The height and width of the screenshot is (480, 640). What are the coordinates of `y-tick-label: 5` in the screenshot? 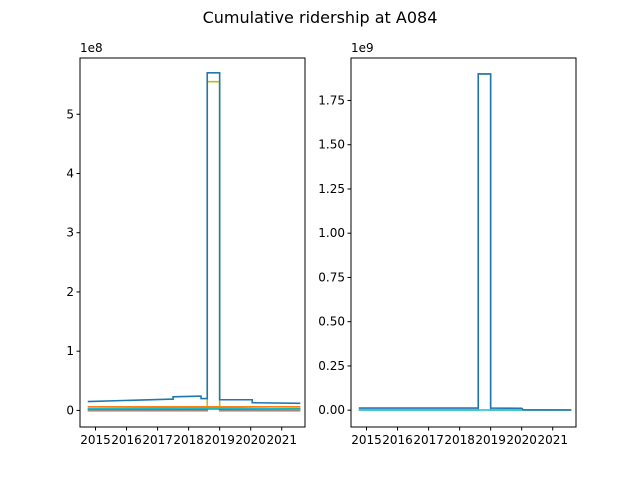 It's located at (70, 114).